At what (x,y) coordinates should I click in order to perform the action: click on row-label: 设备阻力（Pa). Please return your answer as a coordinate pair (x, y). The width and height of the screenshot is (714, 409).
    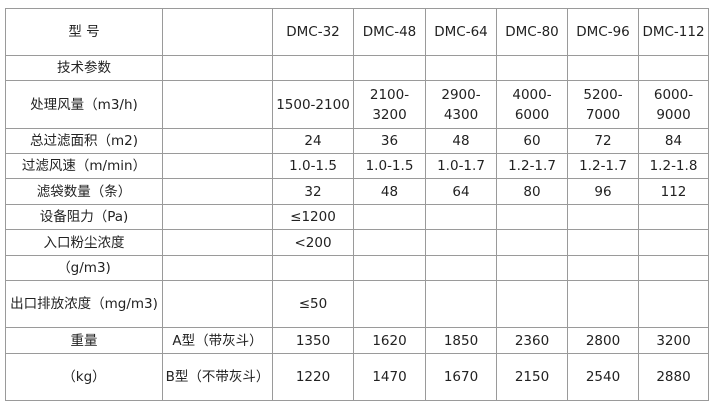
    Looking at the image, I should click on (84, 217).